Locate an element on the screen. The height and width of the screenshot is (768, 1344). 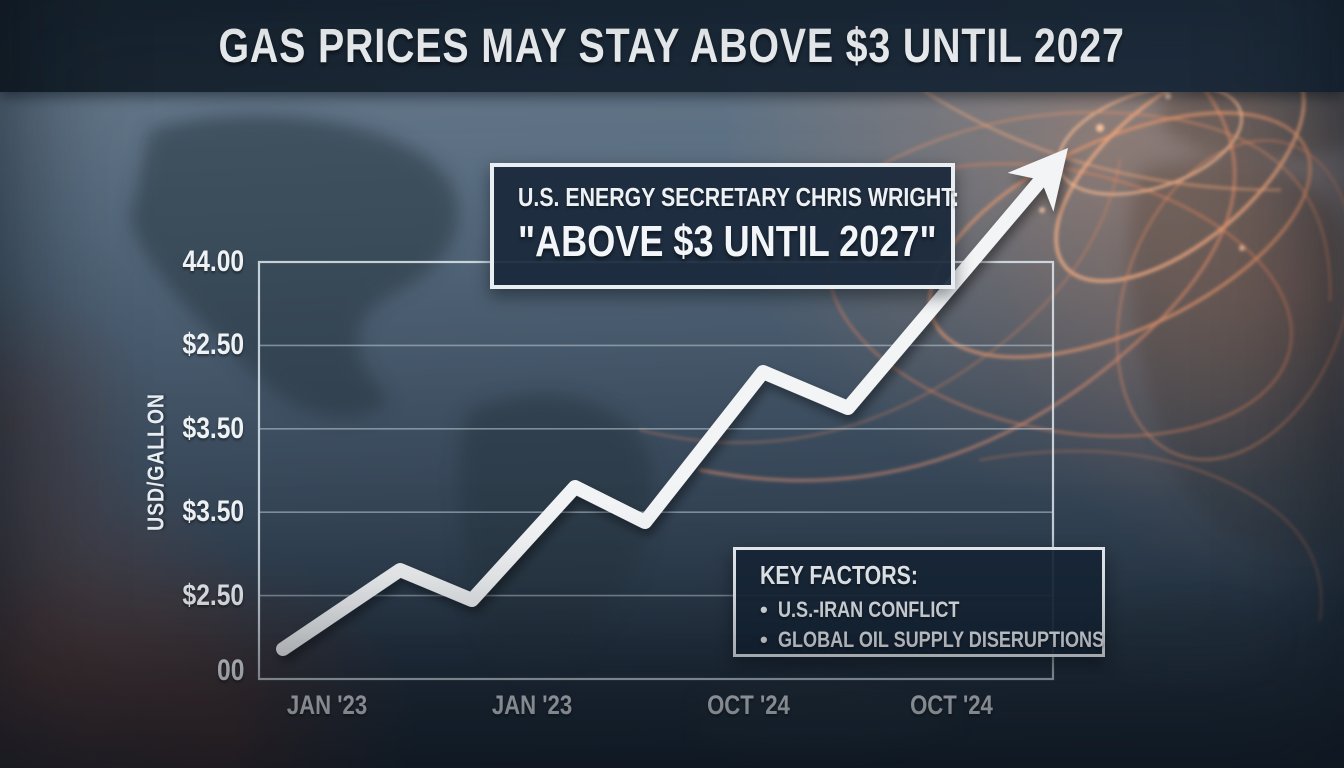
y-axis-tick: 00 is located at coordinates (230, 670).